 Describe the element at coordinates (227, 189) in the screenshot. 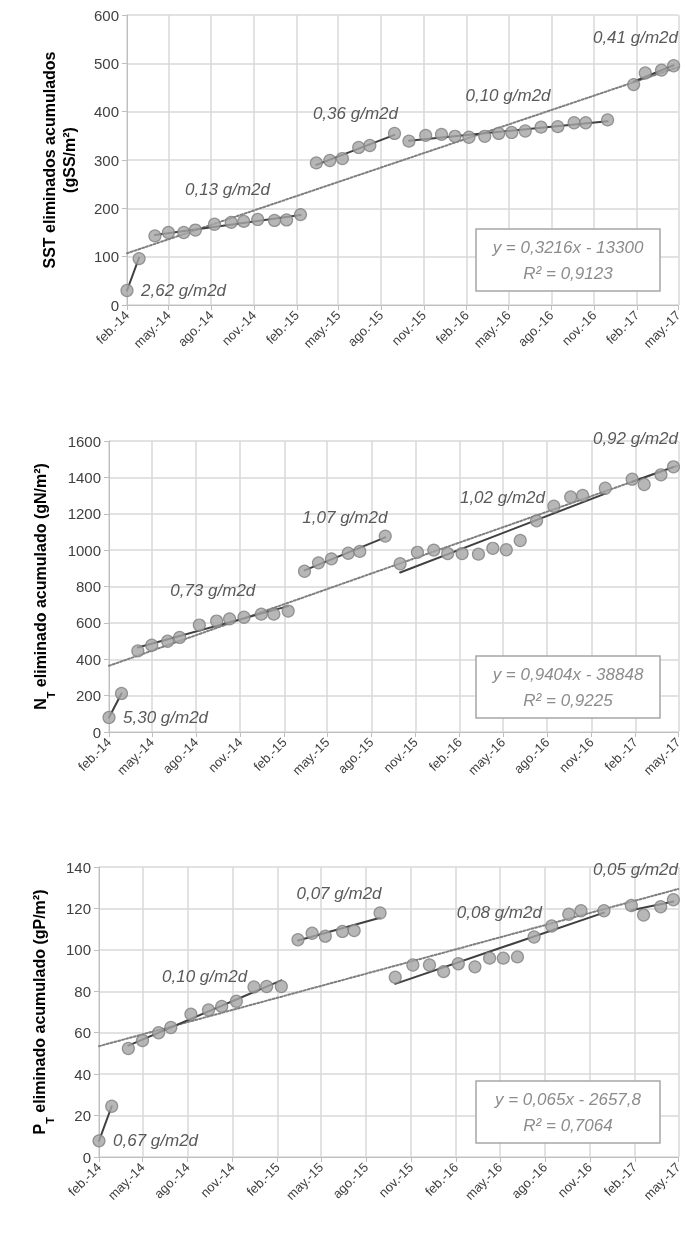

I see `annotation: 0,13 g/m2d` at that location.